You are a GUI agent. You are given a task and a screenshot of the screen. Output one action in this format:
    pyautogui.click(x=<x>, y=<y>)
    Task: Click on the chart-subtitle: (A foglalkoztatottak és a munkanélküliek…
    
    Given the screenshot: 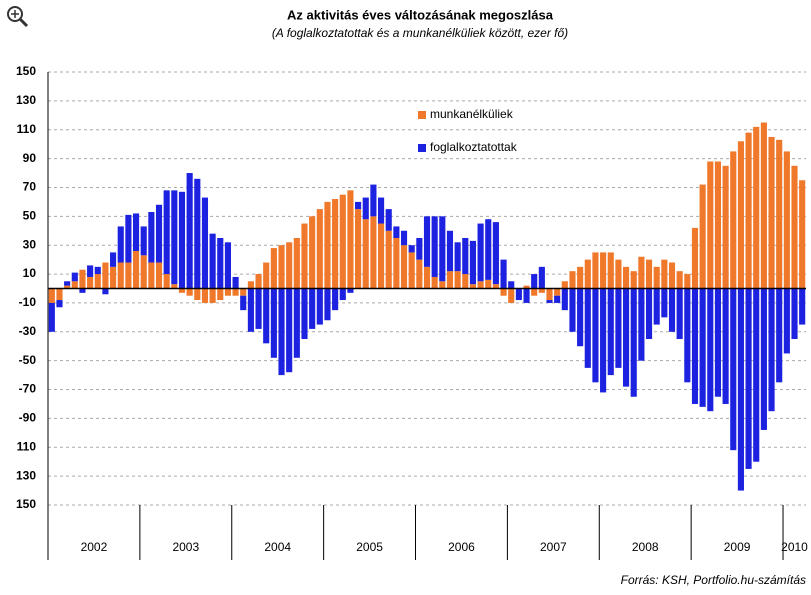 What is the action you would take?
    pyautogui.click(x=420, y=33)
    